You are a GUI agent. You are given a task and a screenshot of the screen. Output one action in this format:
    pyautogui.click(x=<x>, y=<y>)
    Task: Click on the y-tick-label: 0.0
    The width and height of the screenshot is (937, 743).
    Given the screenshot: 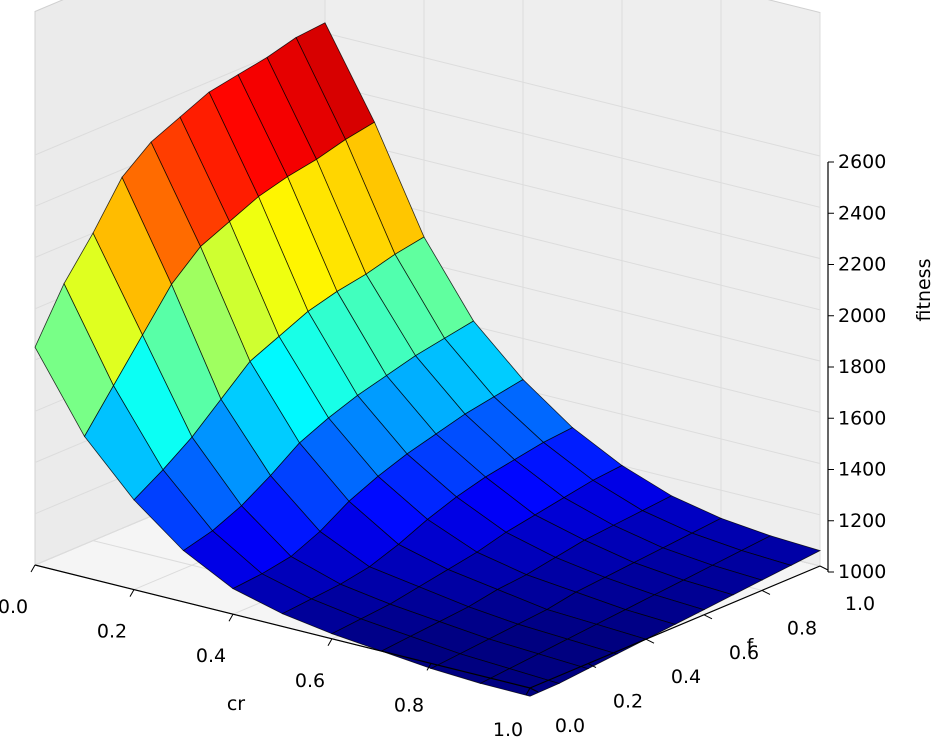 What is the action you would take?
    pyautogui.click(x=570, y=726)
    